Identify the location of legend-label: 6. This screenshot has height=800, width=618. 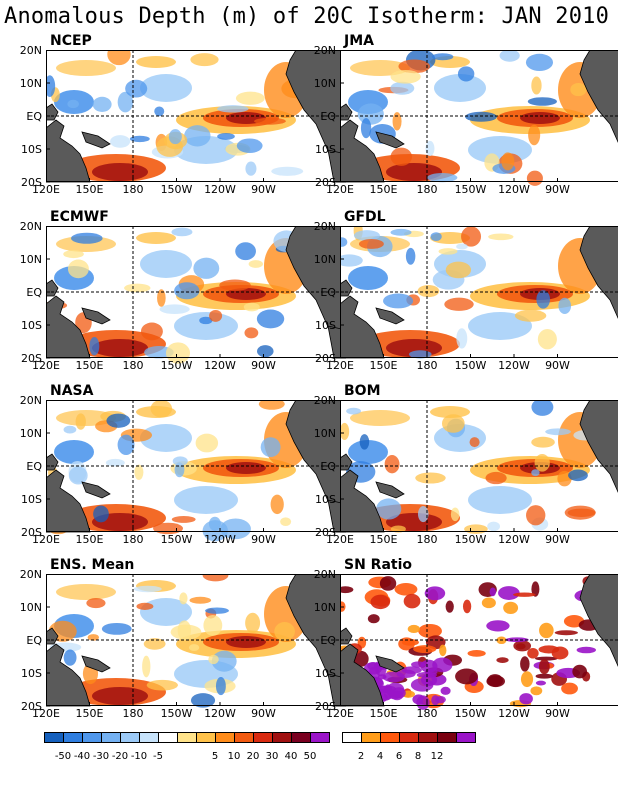
(399, 756).